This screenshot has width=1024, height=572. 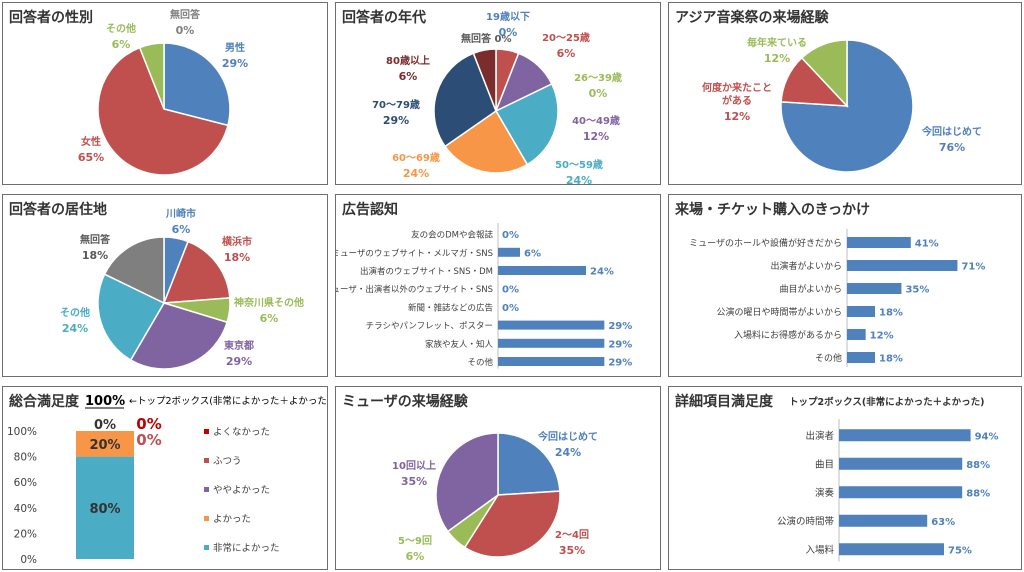 I want to click on chart-title: 回答者の性別, so click(x=51, y=18).